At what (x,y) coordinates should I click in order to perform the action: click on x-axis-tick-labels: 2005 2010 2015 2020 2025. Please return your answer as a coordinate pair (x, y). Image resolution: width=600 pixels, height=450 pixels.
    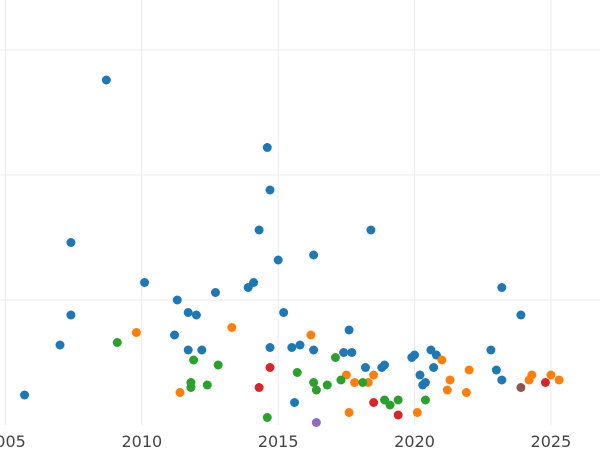
    Looking at the image, I should click on (285, 441).